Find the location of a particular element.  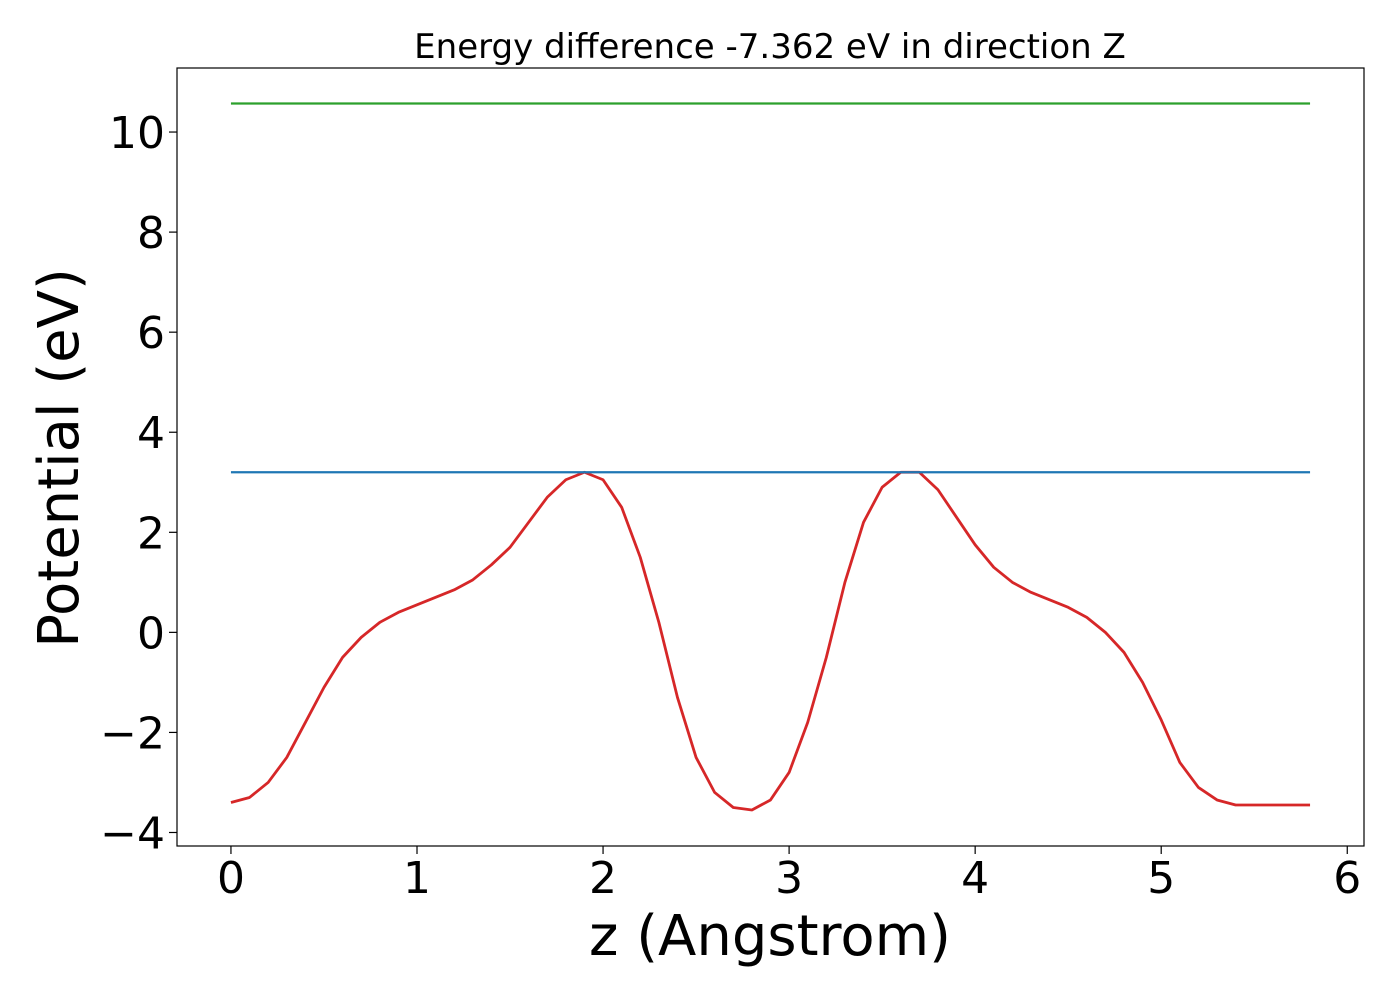

y-tick-label: −4 is located at coordinates (132, 833).